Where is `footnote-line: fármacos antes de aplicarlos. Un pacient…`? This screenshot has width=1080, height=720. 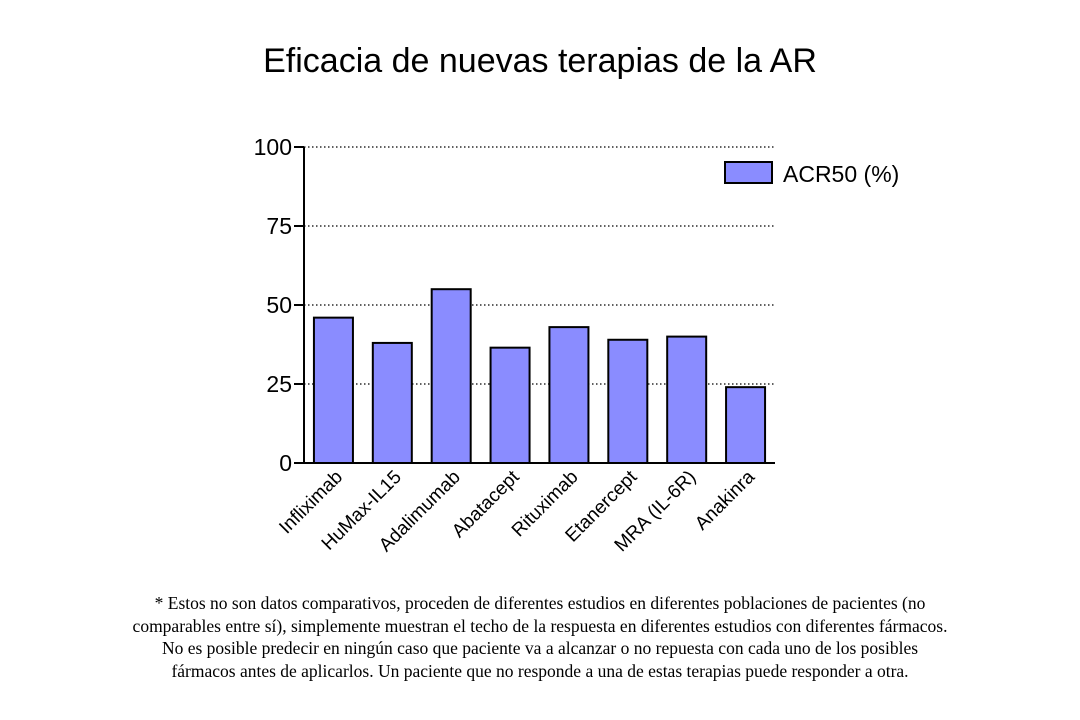 footnote-line: fármacos antes de aplicarlos. Un pacient… is located at coordinates (540, 670).